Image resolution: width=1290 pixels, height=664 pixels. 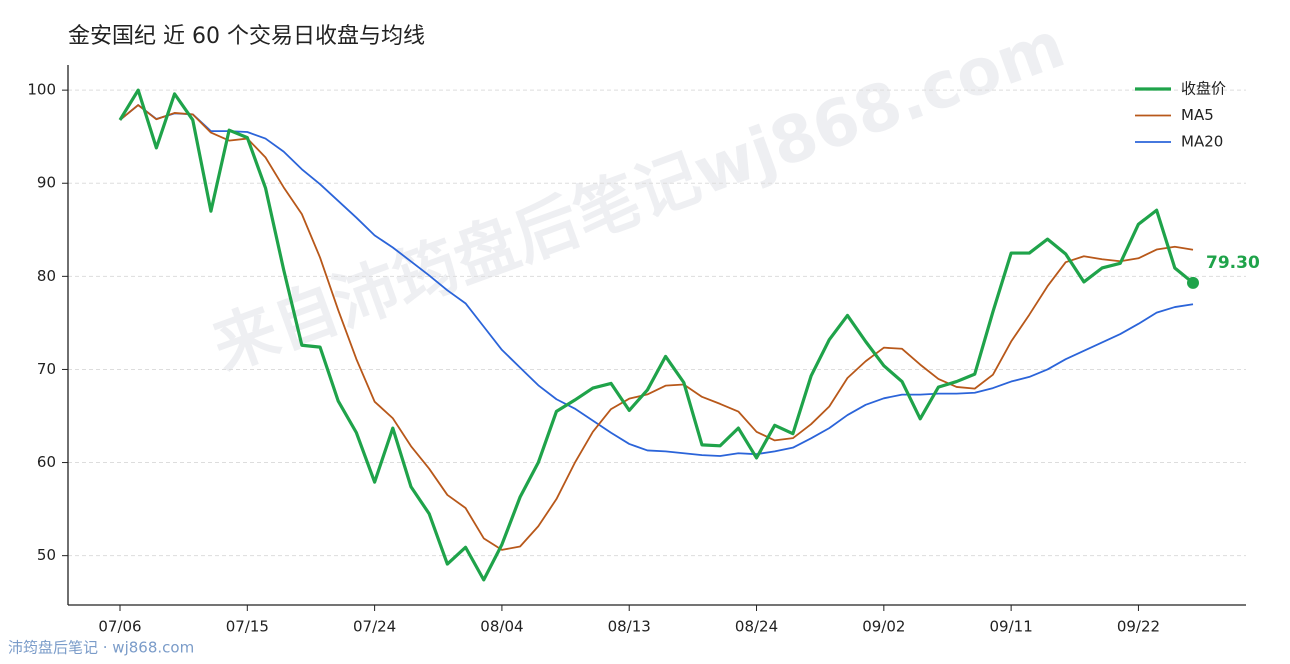 I want to click on end-point, so click(x=1193, y=282).